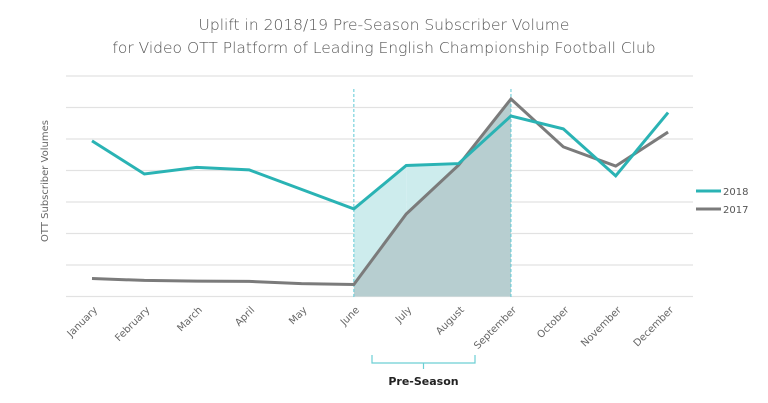 The image size is (768, 403). What do you see at coordinates (403, 315) in the screenshot?
I see `x-tick-label: July` at bounding box center [403, 315].